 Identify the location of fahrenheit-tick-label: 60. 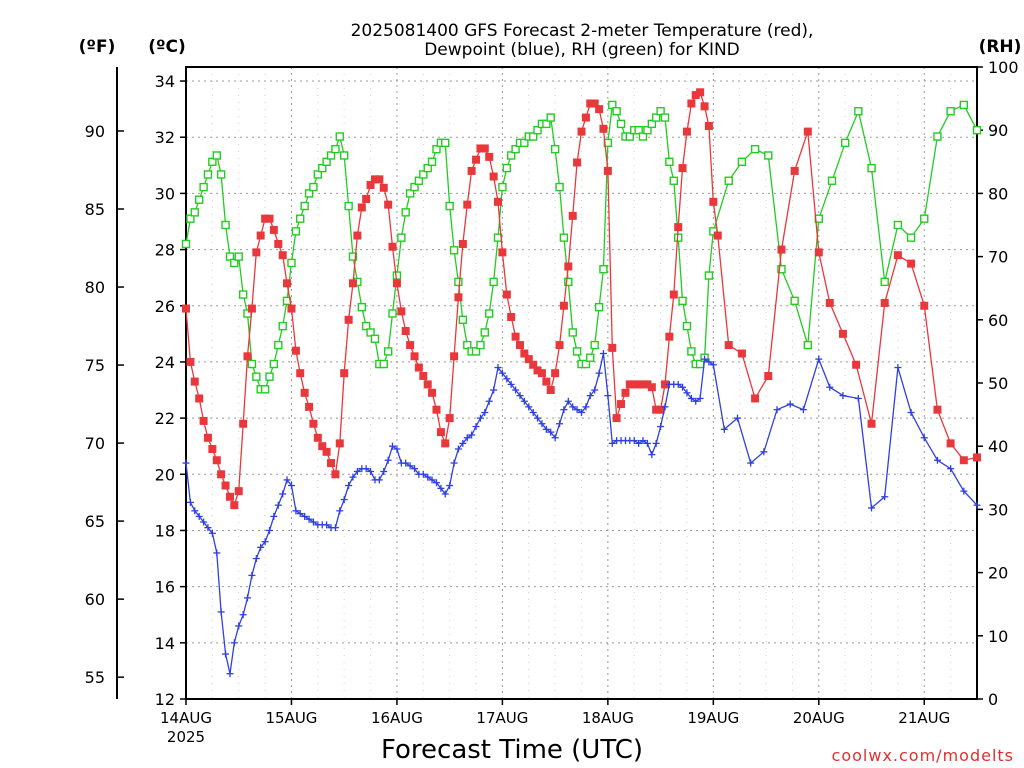
(95, 599).